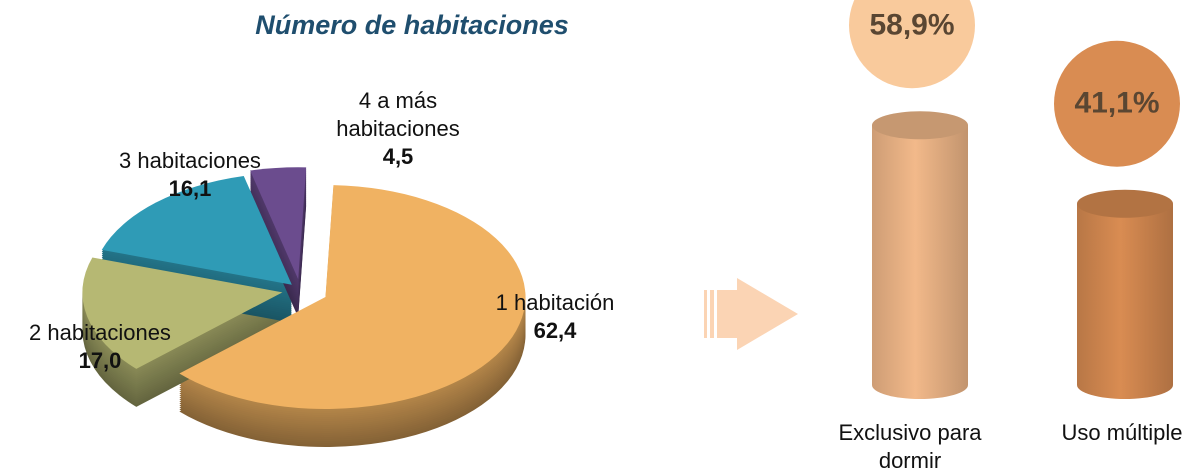 This screenshot has width=1185, height=474. What do you see at coordinates (100, 332) in the screenshot?
I see `slice-label: 2 habitaciones` at bounding box center [100, 332].